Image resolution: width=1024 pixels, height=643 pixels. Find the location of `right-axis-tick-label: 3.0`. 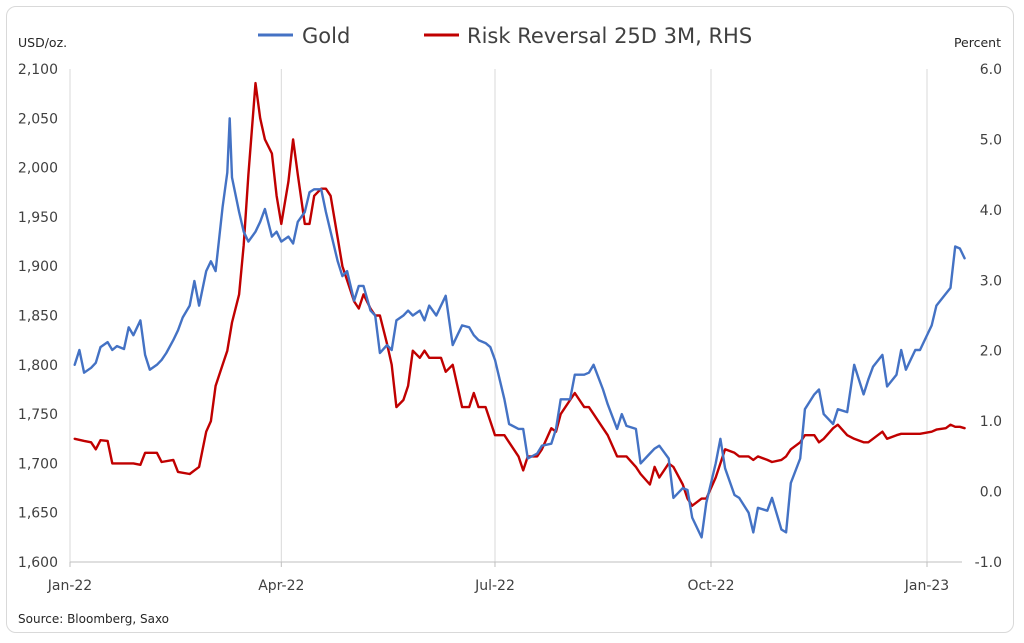

right-axis-tick-label: 3.0 is located at coordinates (991, 281).